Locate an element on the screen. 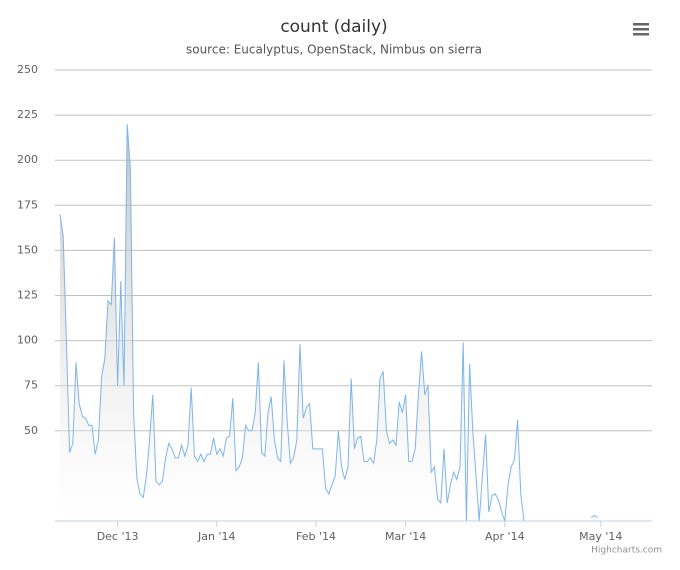 The width and height of the screenshot is (680, 570). x-tick-label: Feb '14 is located at coordinates (316, 536).